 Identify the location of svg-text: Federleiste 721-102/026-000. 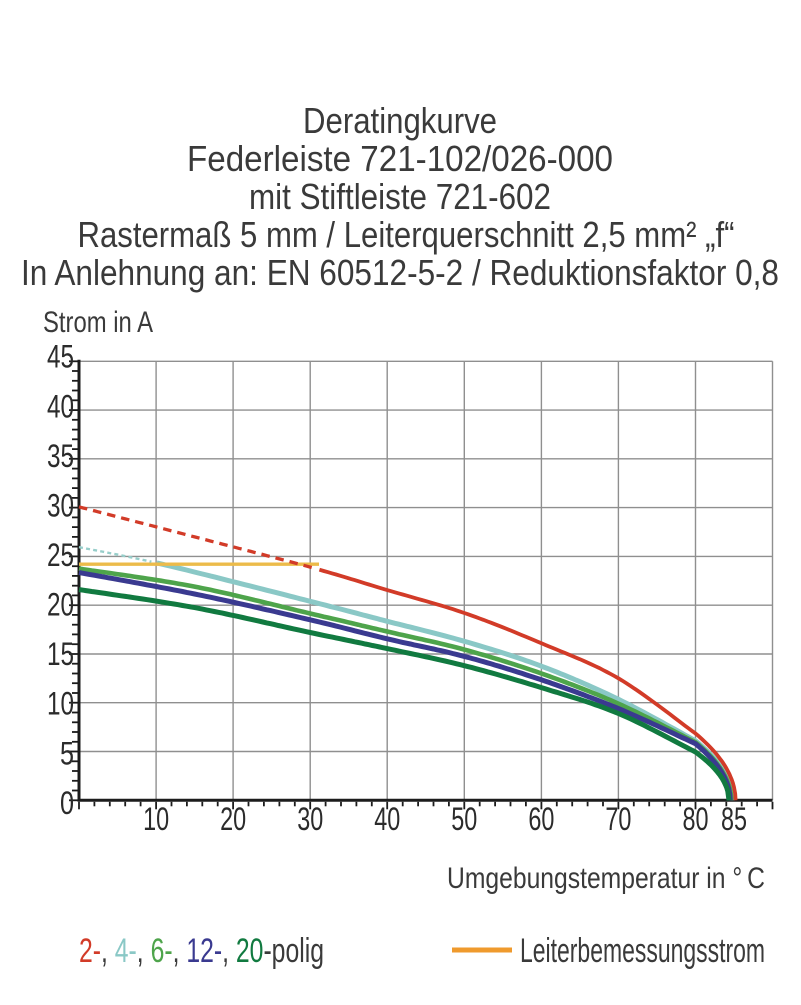
(400, 158).